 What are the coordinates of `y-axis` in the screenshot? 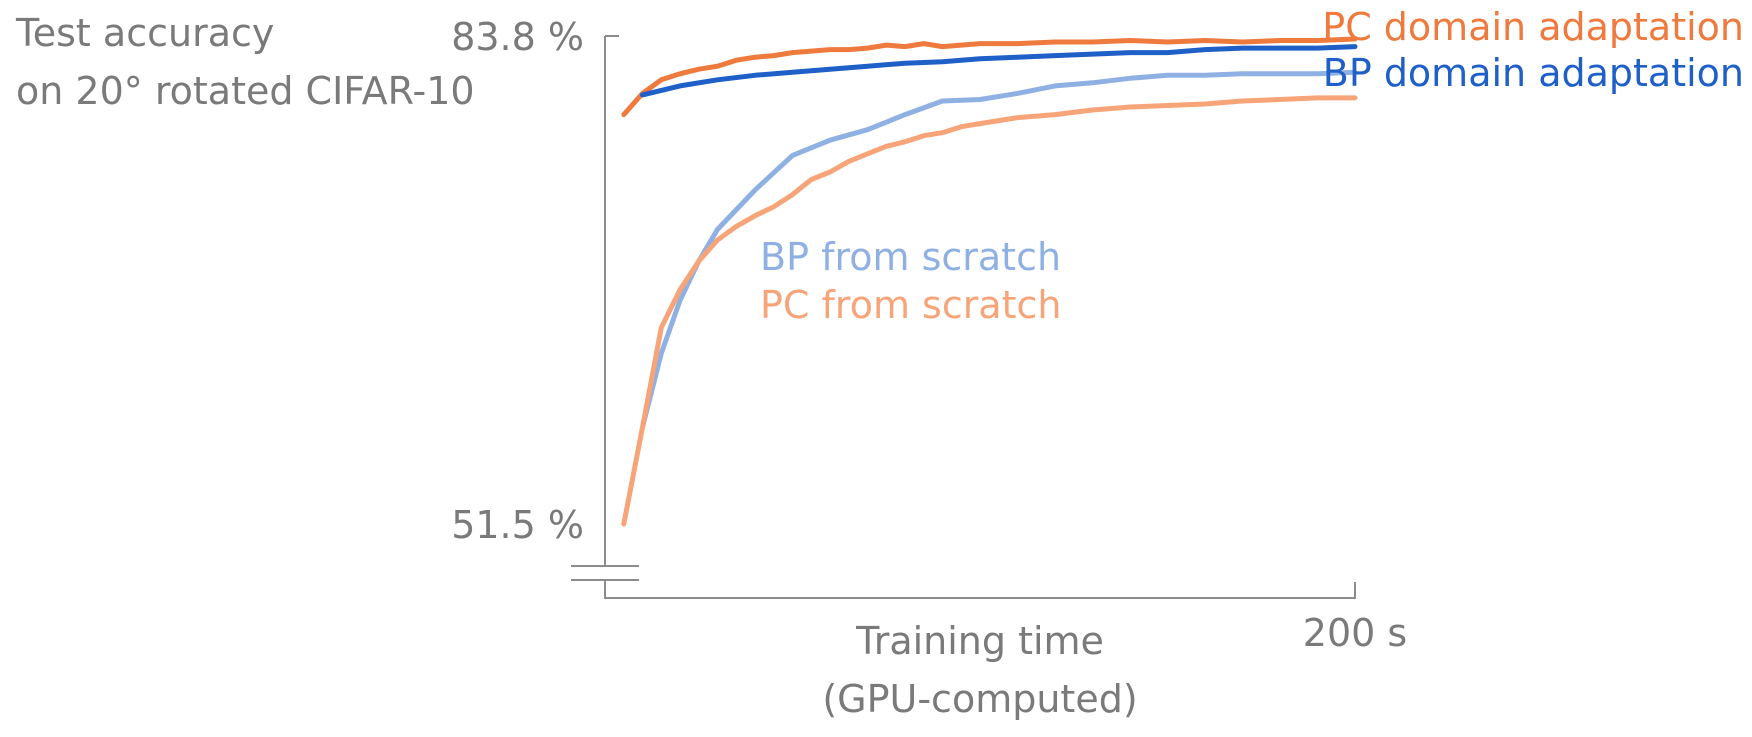 It's located at (611, 300).